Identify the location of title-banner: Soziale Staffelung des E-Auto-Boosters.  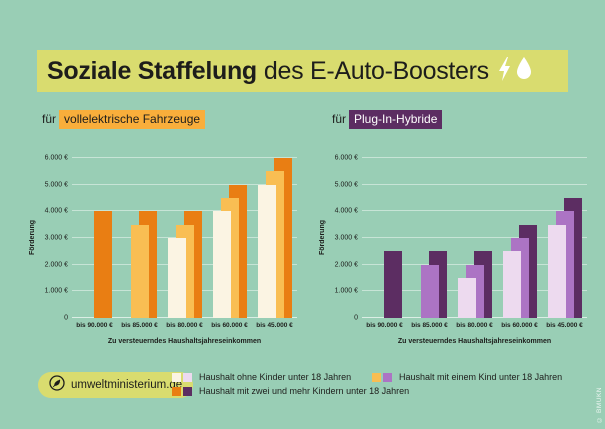
(302, 71).